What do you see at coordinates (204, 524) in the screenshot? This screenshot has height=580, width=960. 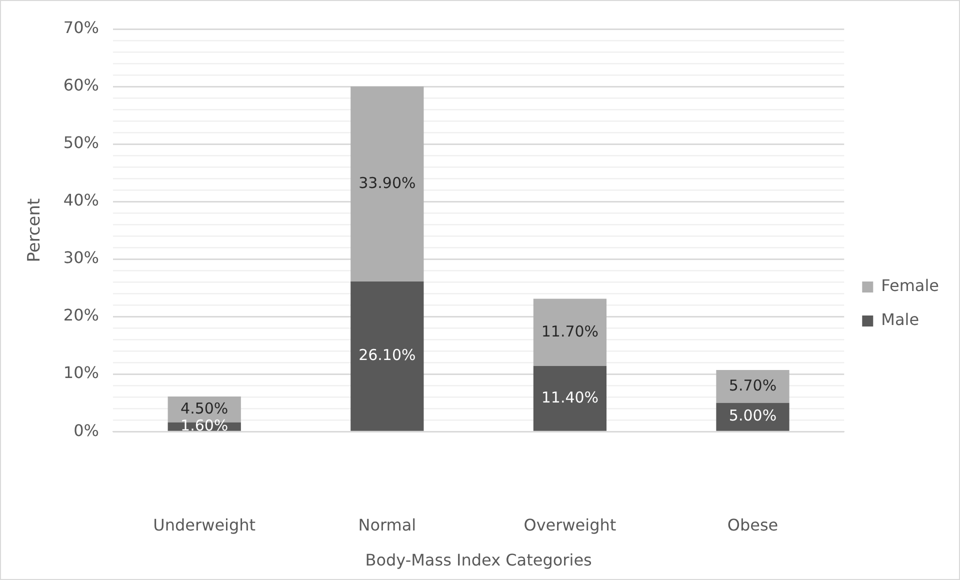 I see `x-tick-label: Underweight` at bounding box center [204, 524].